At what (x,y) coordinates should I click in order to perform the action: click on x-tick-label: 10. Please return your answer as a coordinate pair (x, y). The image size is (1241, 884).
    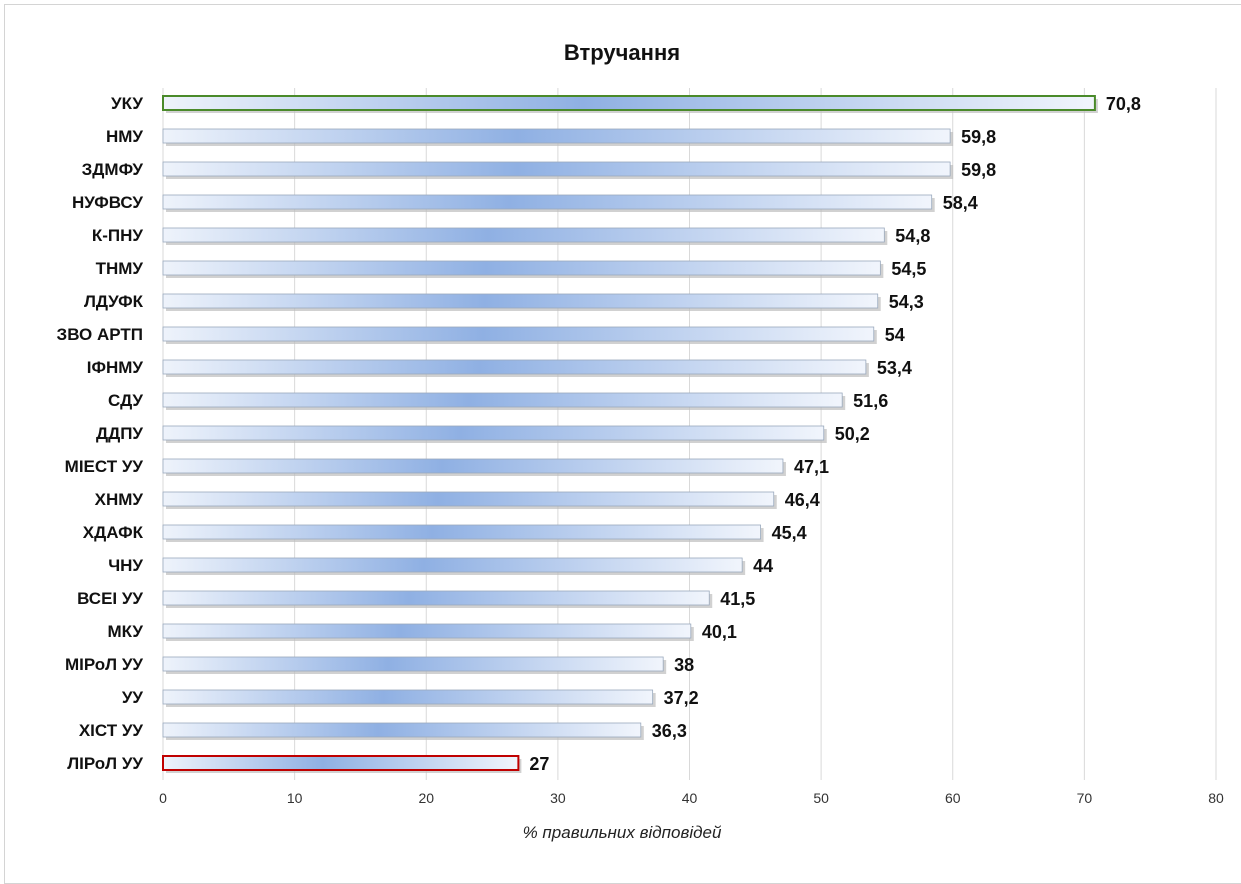
    Looking at the image, I should click on (295, 798).